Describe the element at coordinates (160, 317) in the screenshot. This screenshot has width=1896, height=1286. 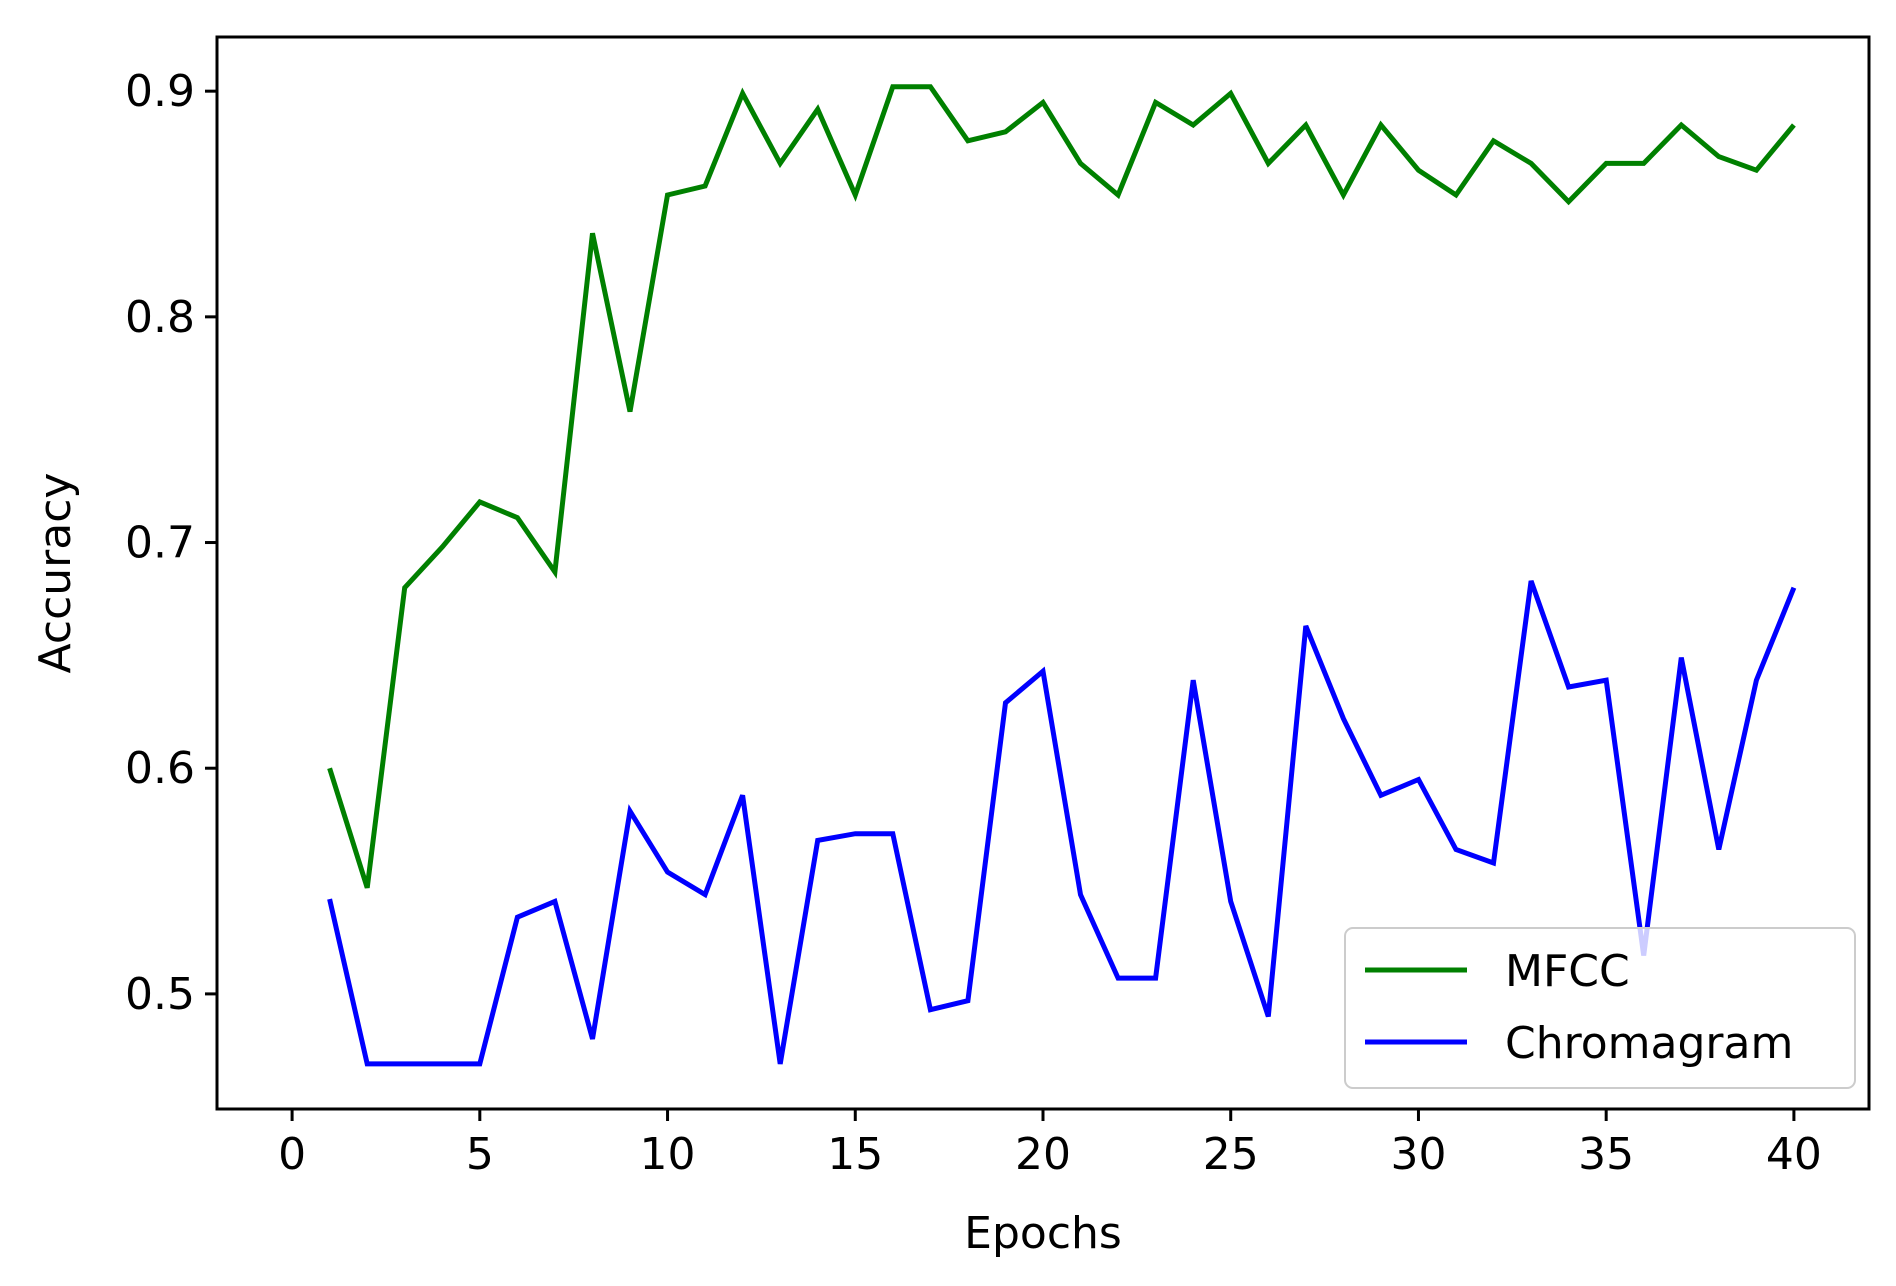
I see `y-tick-label: 0.8` at that location.